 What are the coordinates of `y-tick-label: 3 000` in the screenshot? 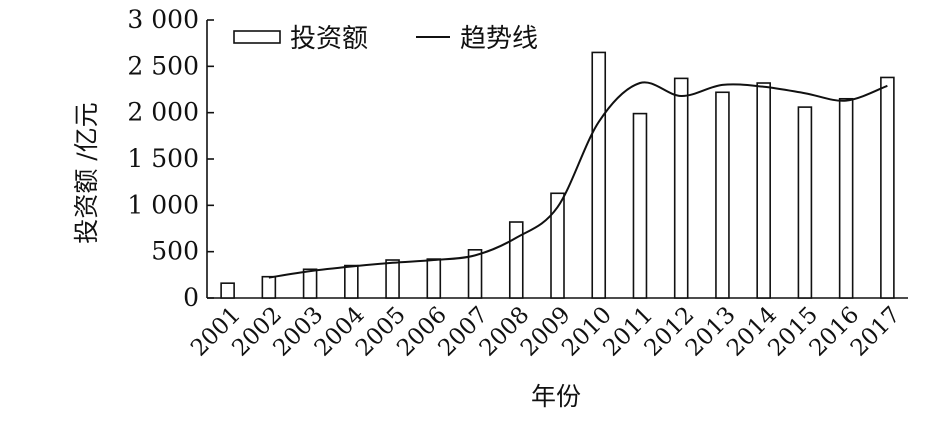 It's located at (163, 19).